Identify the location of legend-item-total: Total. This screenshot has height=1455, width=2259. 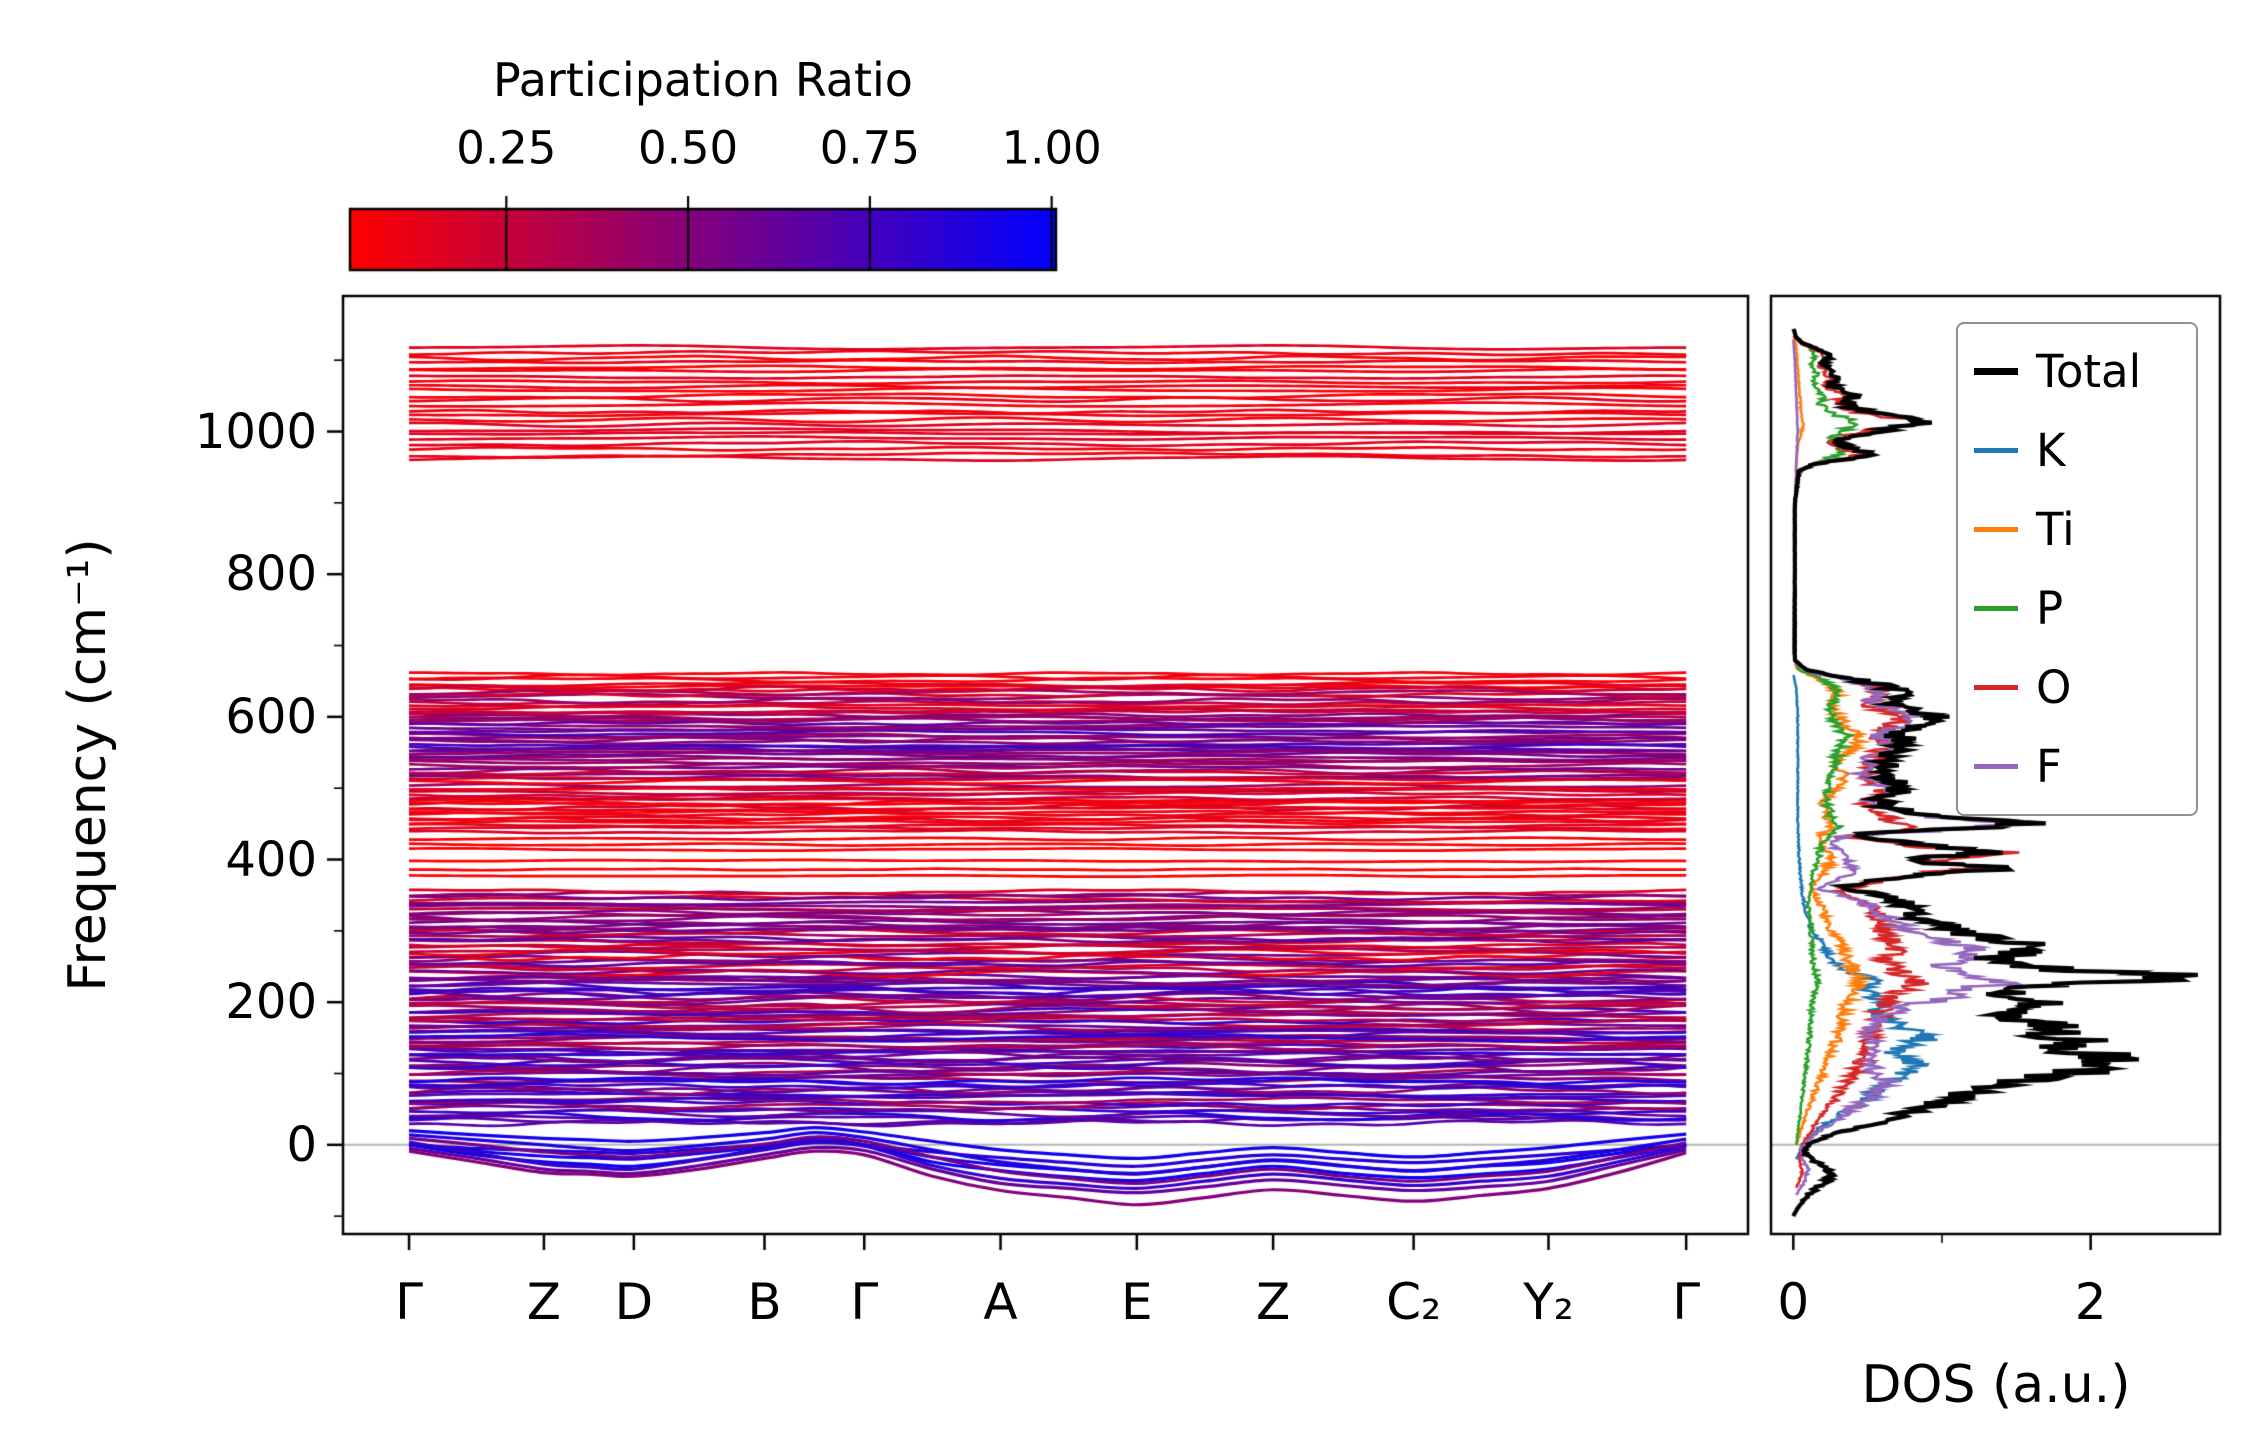
(2081, 371).